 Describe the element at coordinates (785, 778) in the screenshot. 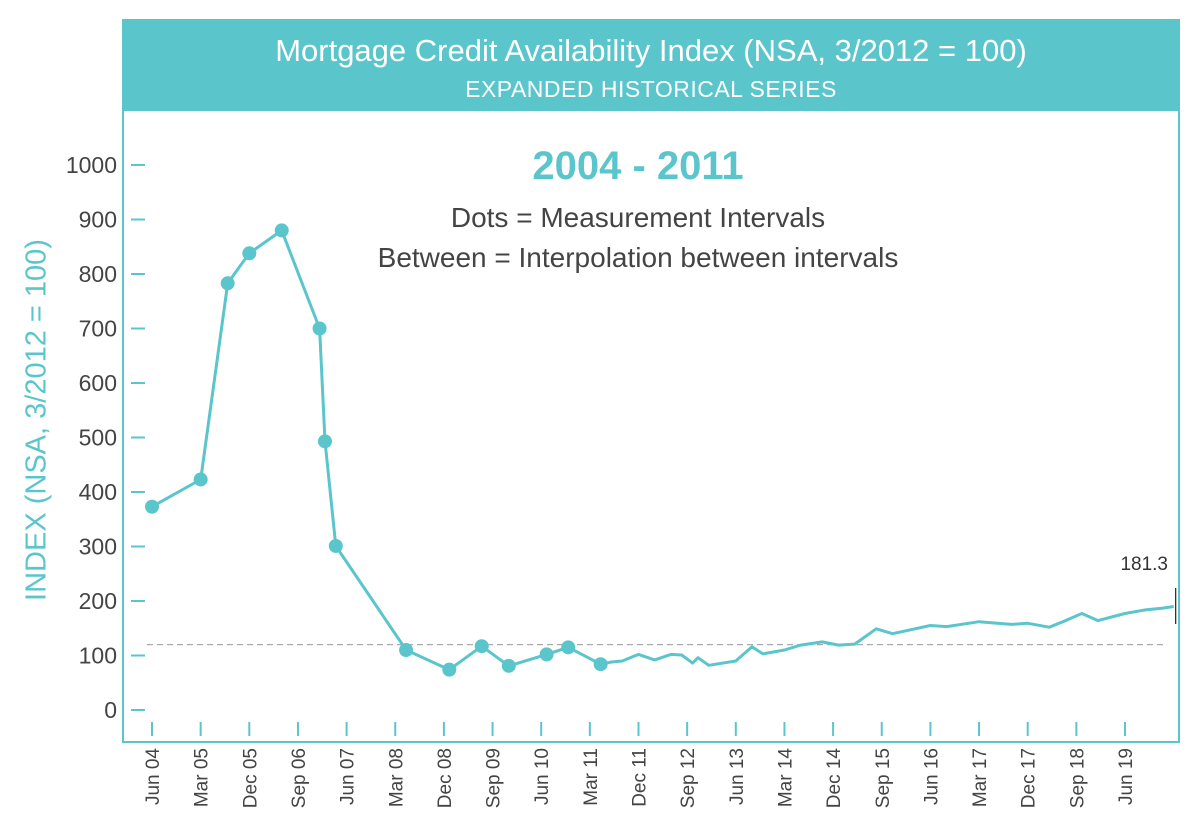

I see `x-tick-label: Mar 14` at that location.